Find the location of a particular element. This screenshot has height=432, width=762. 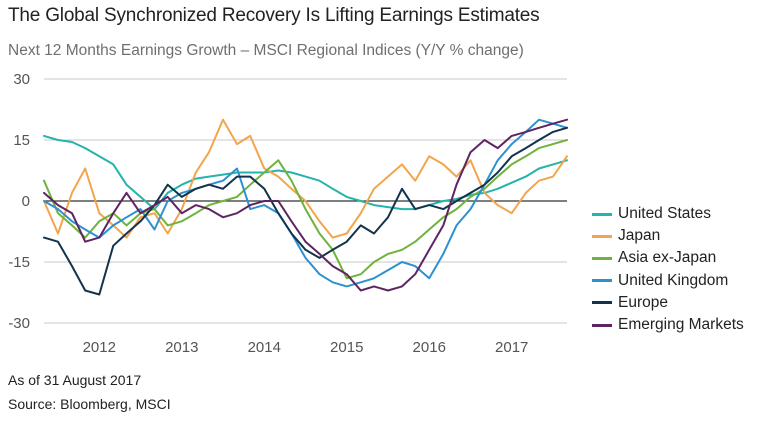

legend-item: Asia ex-Japan is located at coordinates (668, 258).